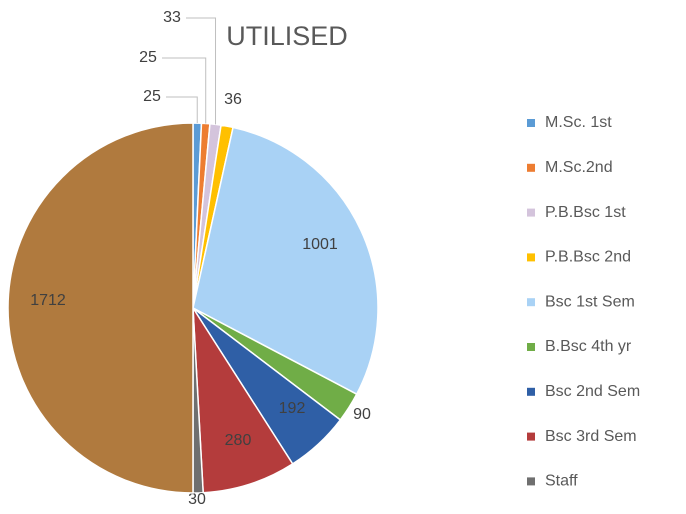 The height and width of the screenshot is (514, 686). What do you see at coordinates (48, 300) in the screenshot?
I see `data-label: 1712` at bounding box center [48, 300].